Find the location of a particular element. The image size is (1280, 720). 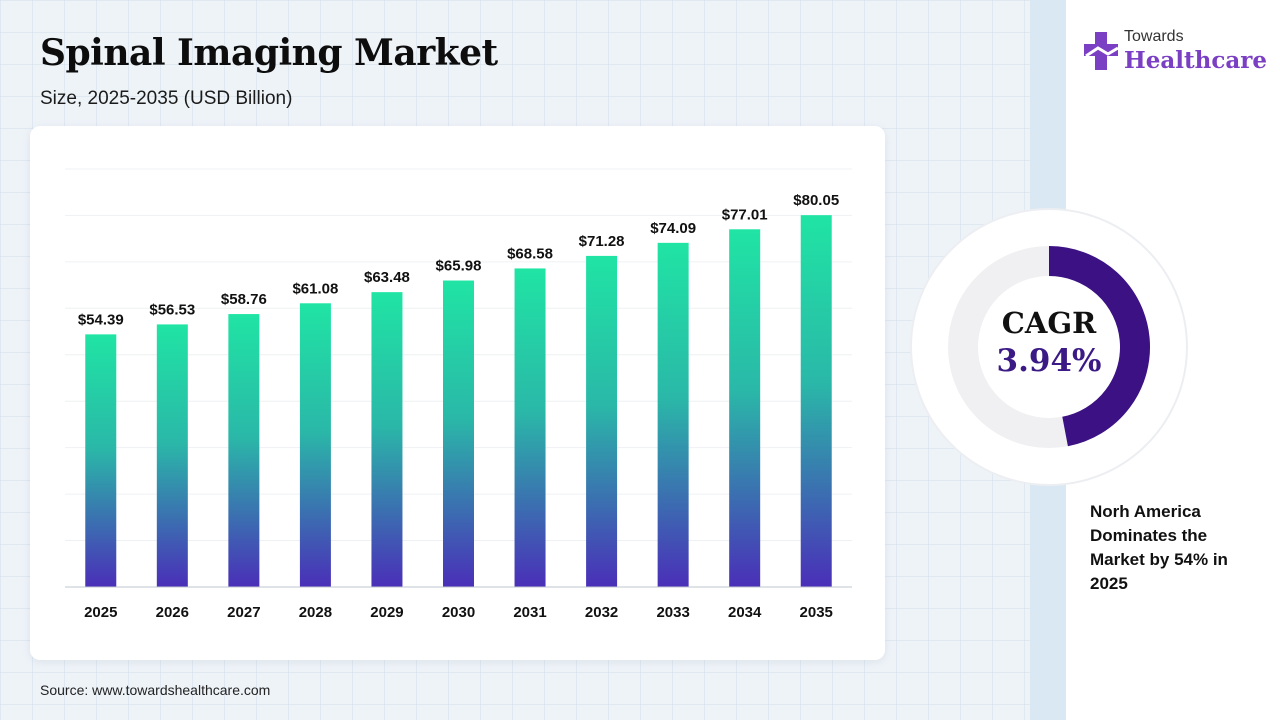

value-label: $54.39 is located at coordinates (101, 319).